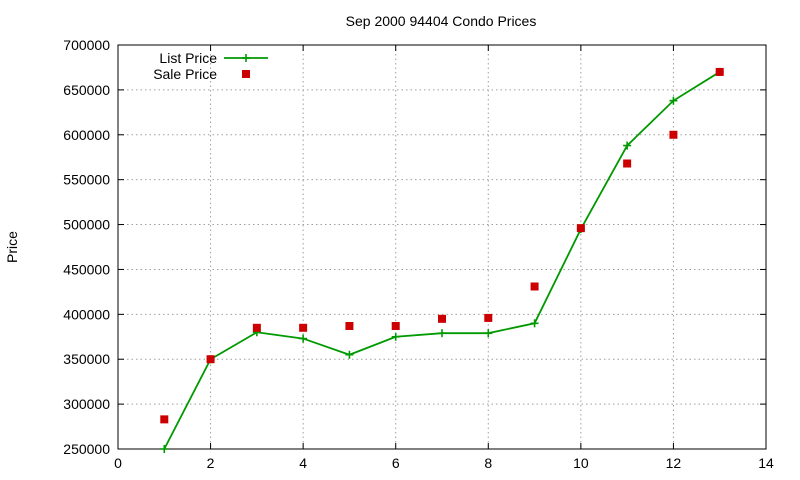 The height and width of the screenshot is (480, 800). Describe the element at coordinates (118, 463) in the screenshot. I see `x-tick-label: 0` at that location.